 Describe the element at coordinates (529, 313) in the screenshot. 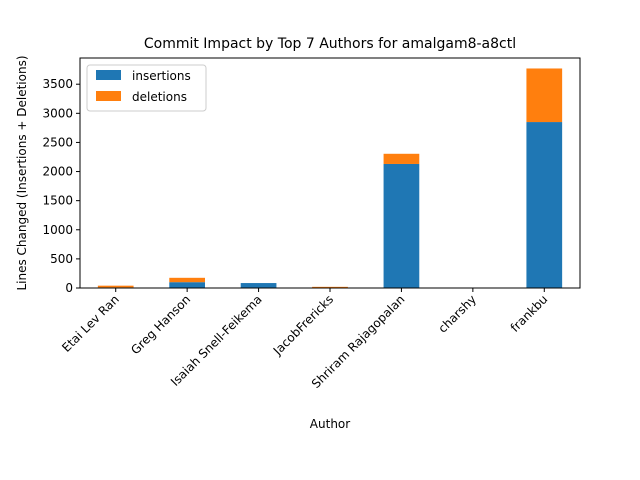

I see `x-tick-label: frankbu` at that location.